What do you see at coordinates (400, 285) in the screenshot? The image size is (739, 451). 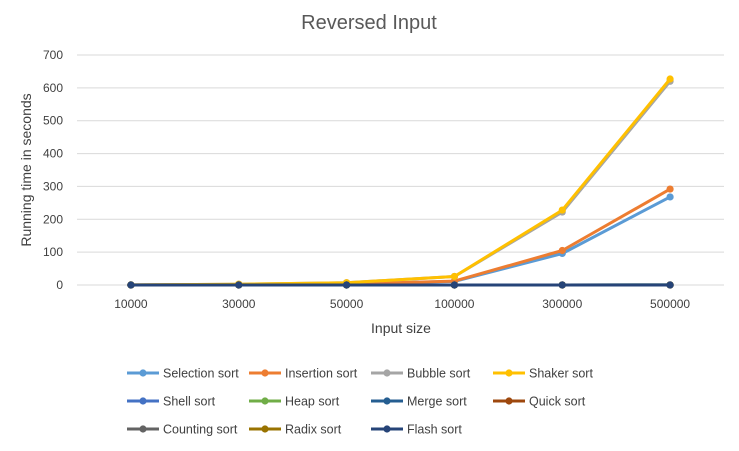 I see `series-flash-sort` at bounding box center [400, 285].